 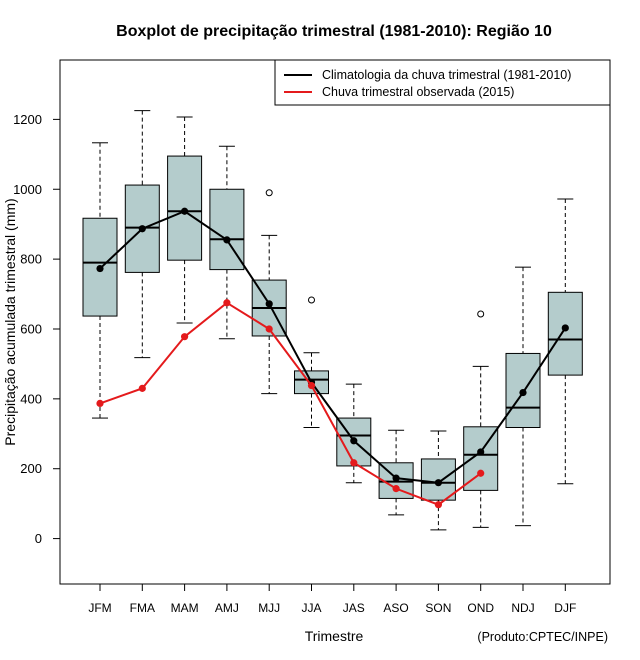 What do you see at coordinates (185, 608) in the screenshot?
I see `x-tick-label: MAM` at bounding box center [185, 608].